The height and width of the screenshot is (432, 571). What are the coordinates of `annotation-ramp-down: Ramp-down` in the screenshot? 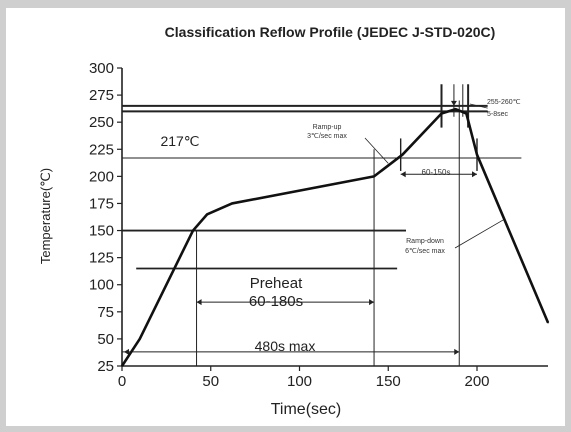 It's located at (425, 241).